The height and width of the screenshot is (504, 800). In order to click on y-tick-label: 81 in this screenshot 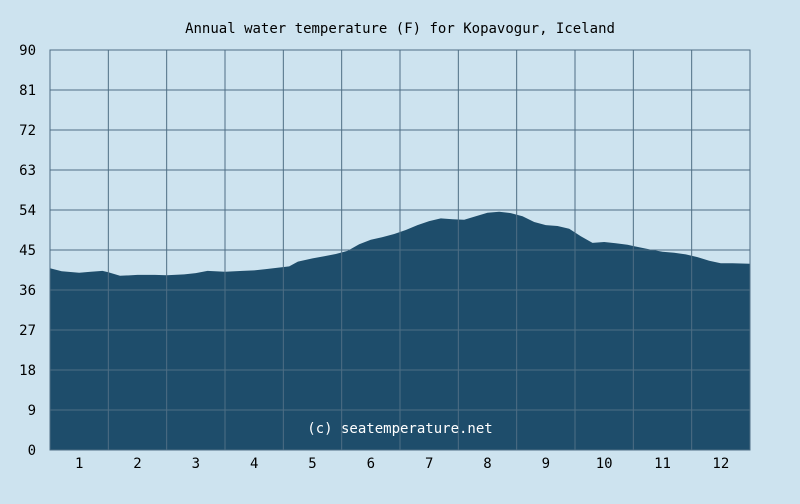, I will do `click(27, 91)`.